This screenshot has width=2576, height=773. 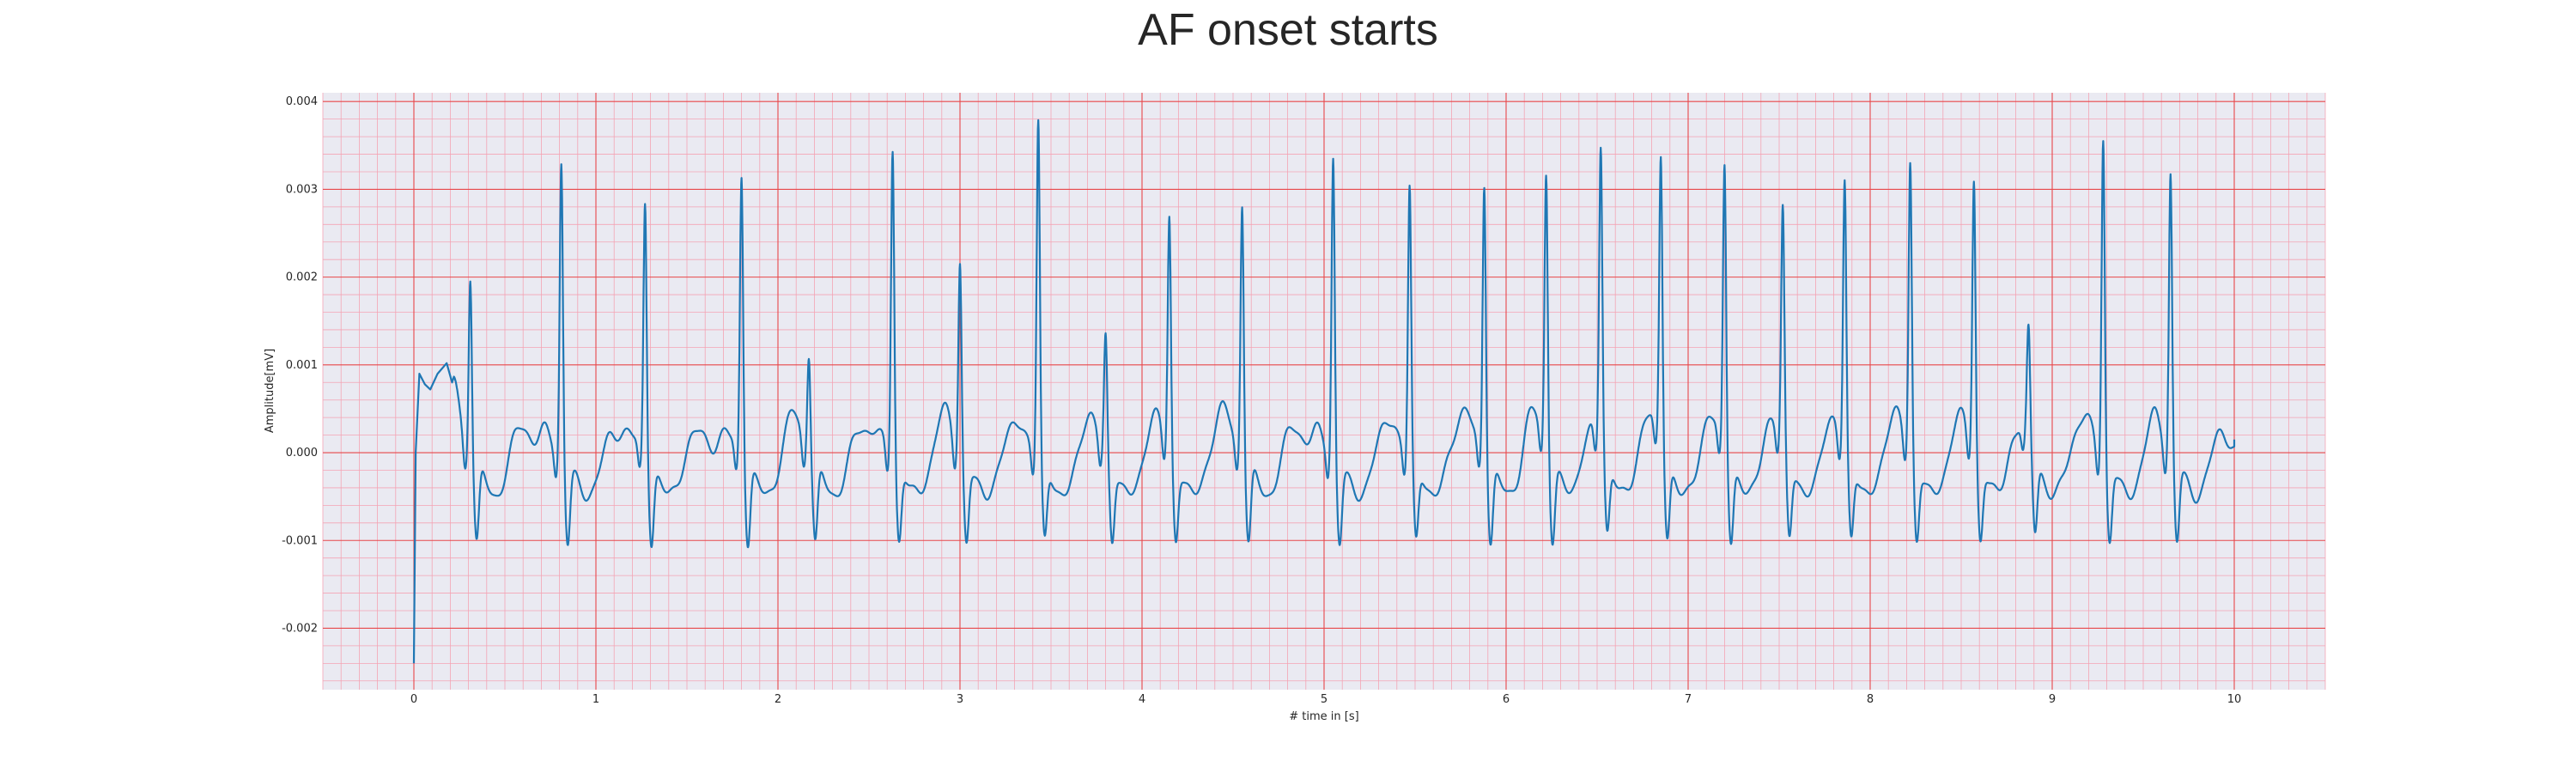 What do you see at coordinates (960, 699) in the screenshot?
I see `x-tick-label: 3` at bounding box center [960, 699].